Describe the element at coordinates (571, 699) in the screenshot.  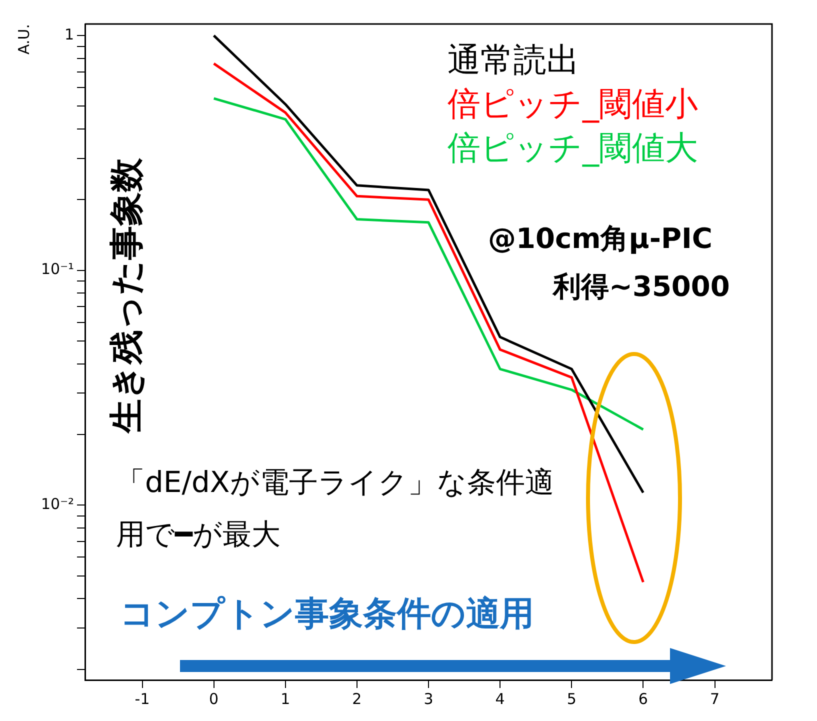
I see `x-tick-label: 5` at that location.